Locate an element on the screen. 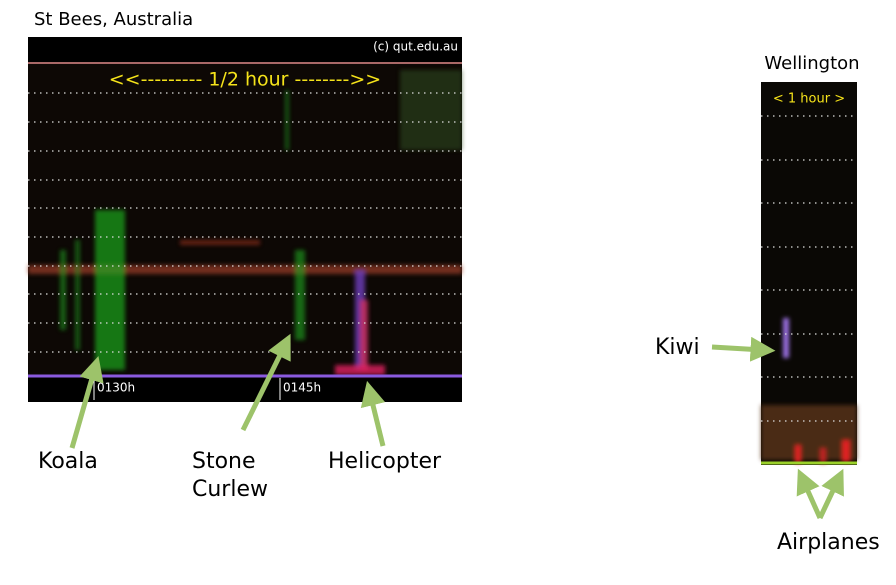  grid-lines is located at coordinates (809, 268).